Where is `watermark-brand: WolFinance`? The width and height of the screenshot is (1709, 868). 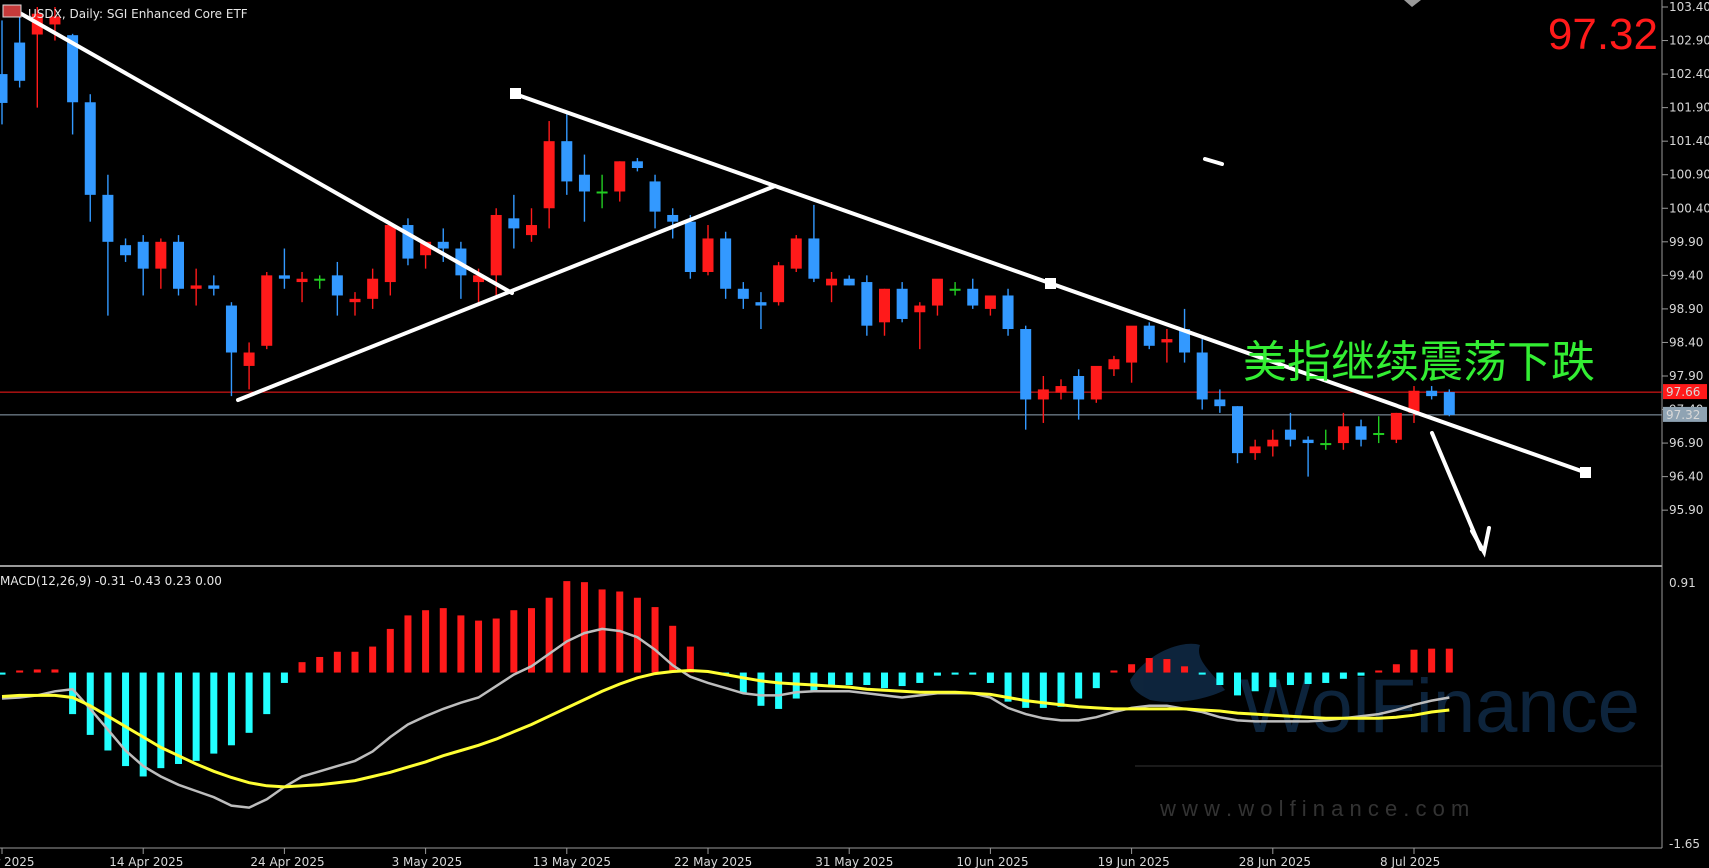
watermark-brand: WolFinance is located at coordinates (1440, 706).